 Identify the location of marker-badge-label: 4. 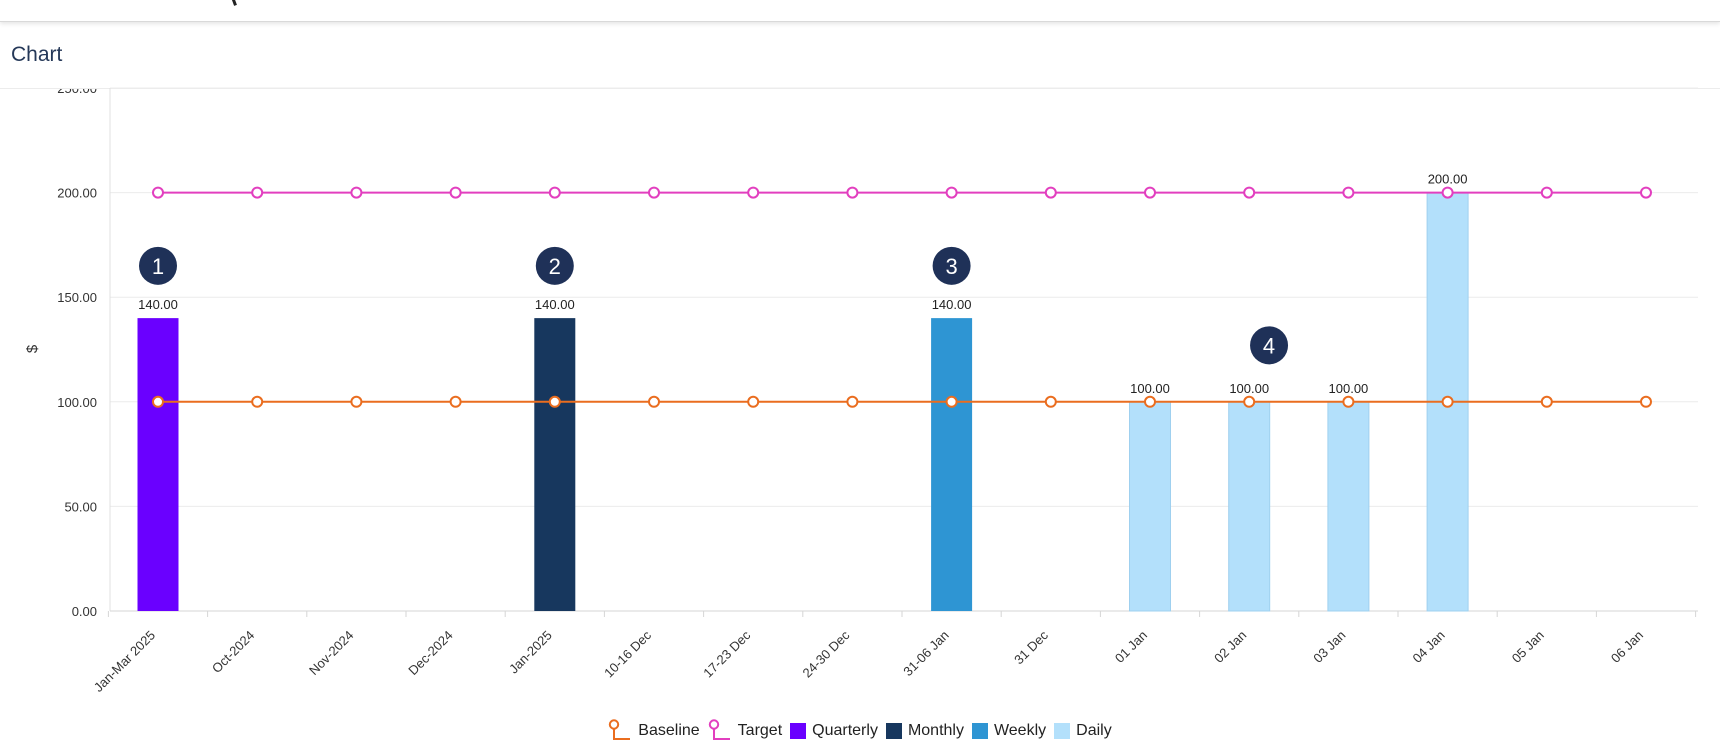
(1269, 345).